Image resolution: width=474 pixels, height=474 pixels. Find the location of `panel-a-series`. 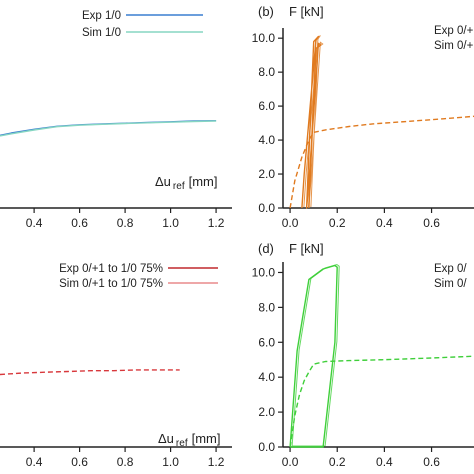

panel-a-series is located at coordinates (108, 128).